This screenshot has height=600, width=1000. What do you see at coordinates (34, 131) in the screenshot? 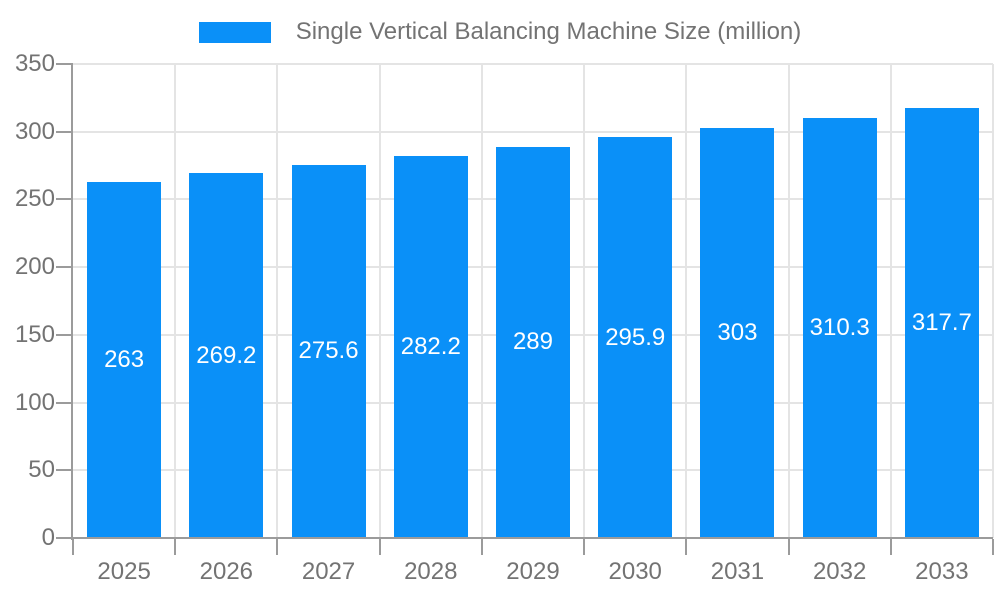
I see `y-tick-label: 300` at bounding box center [34, 131].